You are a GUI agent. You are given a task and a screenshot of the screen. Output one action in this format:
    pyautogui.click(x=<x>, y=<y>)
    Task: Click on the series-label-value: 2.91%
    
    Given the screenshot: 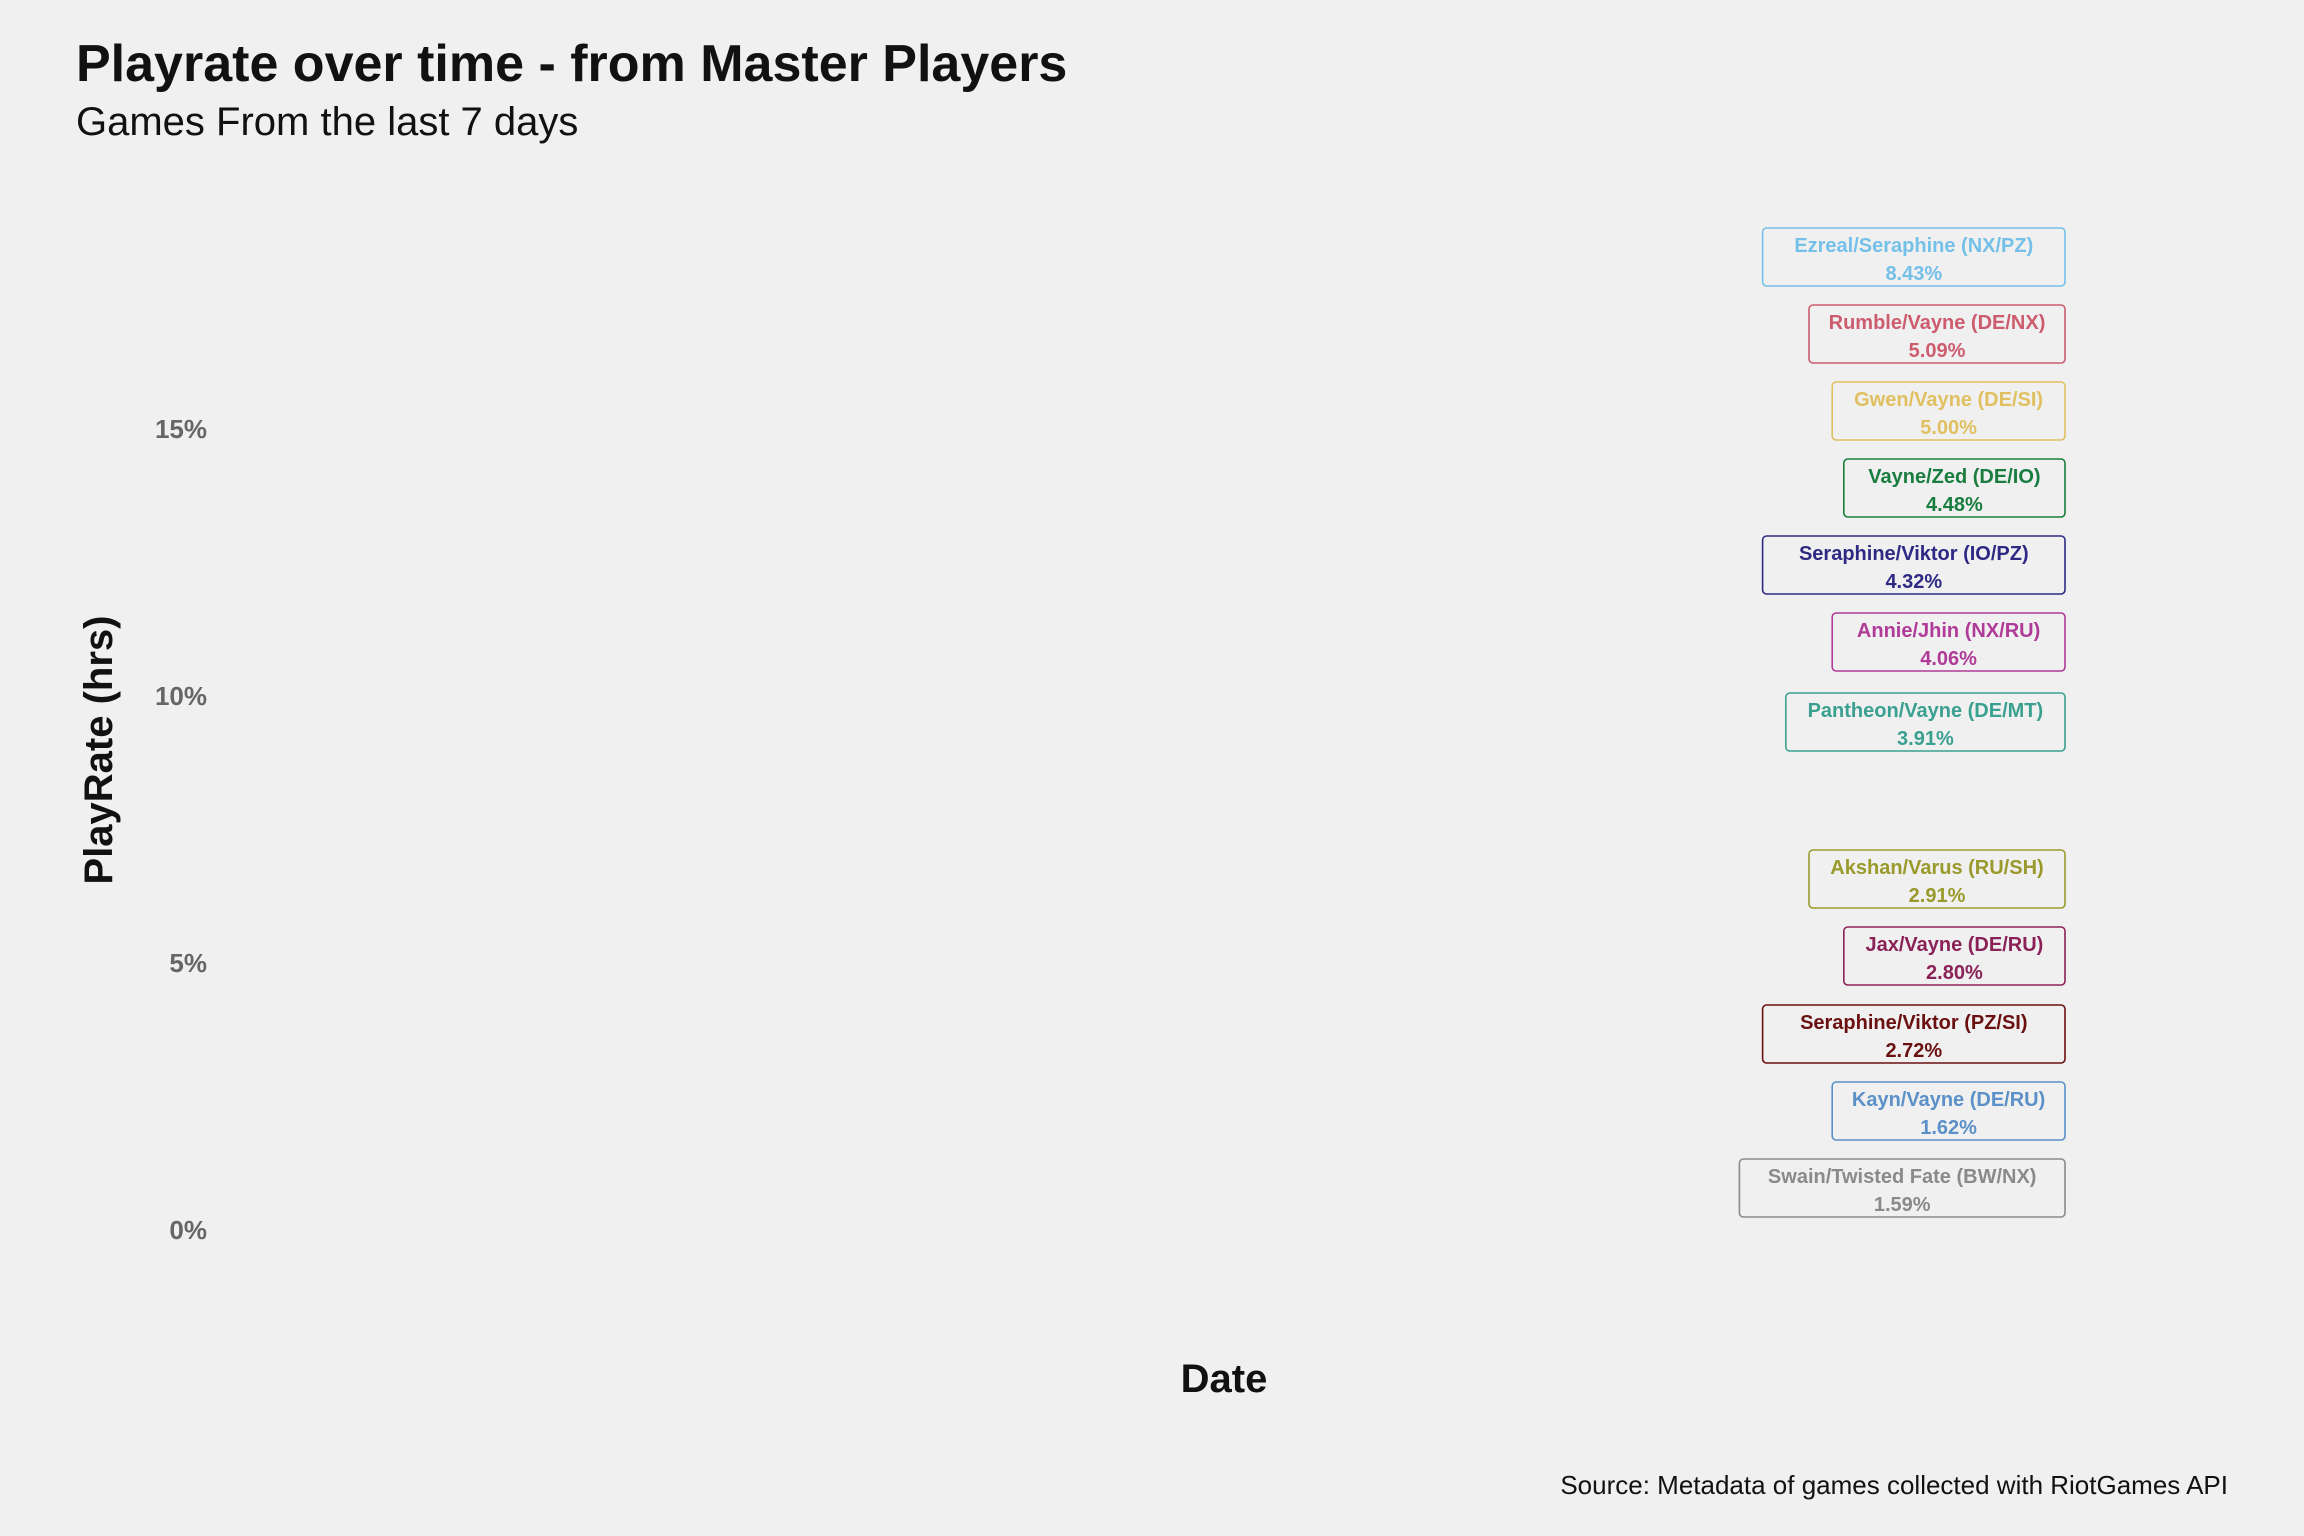 What is the action you would take?
    pyautogui.click(x=1937, y=896)
    